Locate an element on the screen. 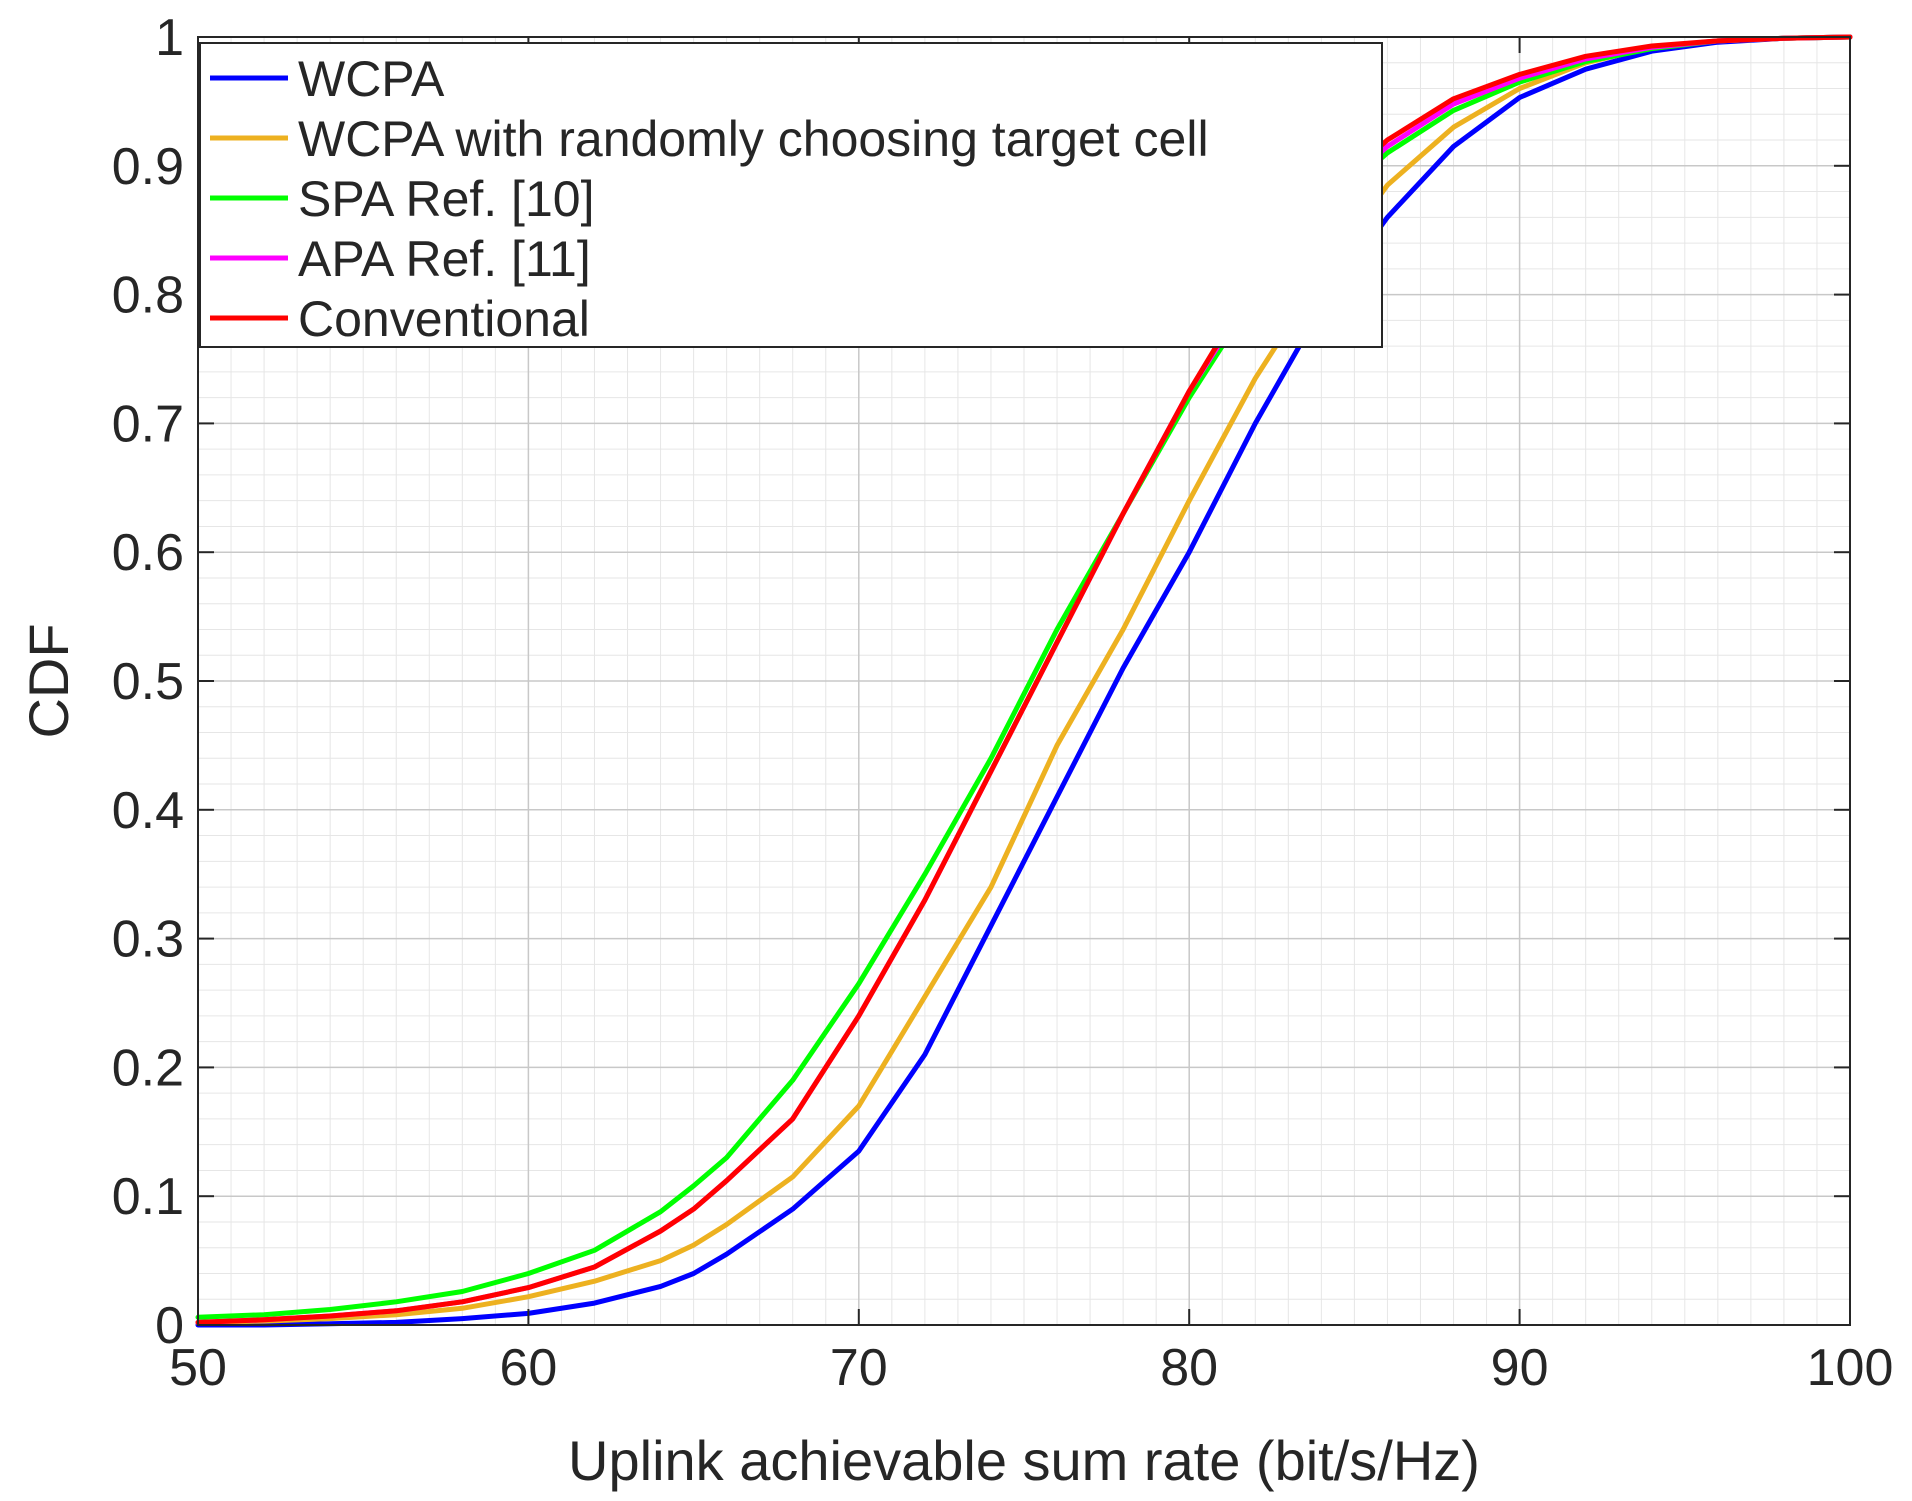 The height and width of the screenshot is (1501, 1912). legend-label: WCPA is located at coordinates (371, 79).